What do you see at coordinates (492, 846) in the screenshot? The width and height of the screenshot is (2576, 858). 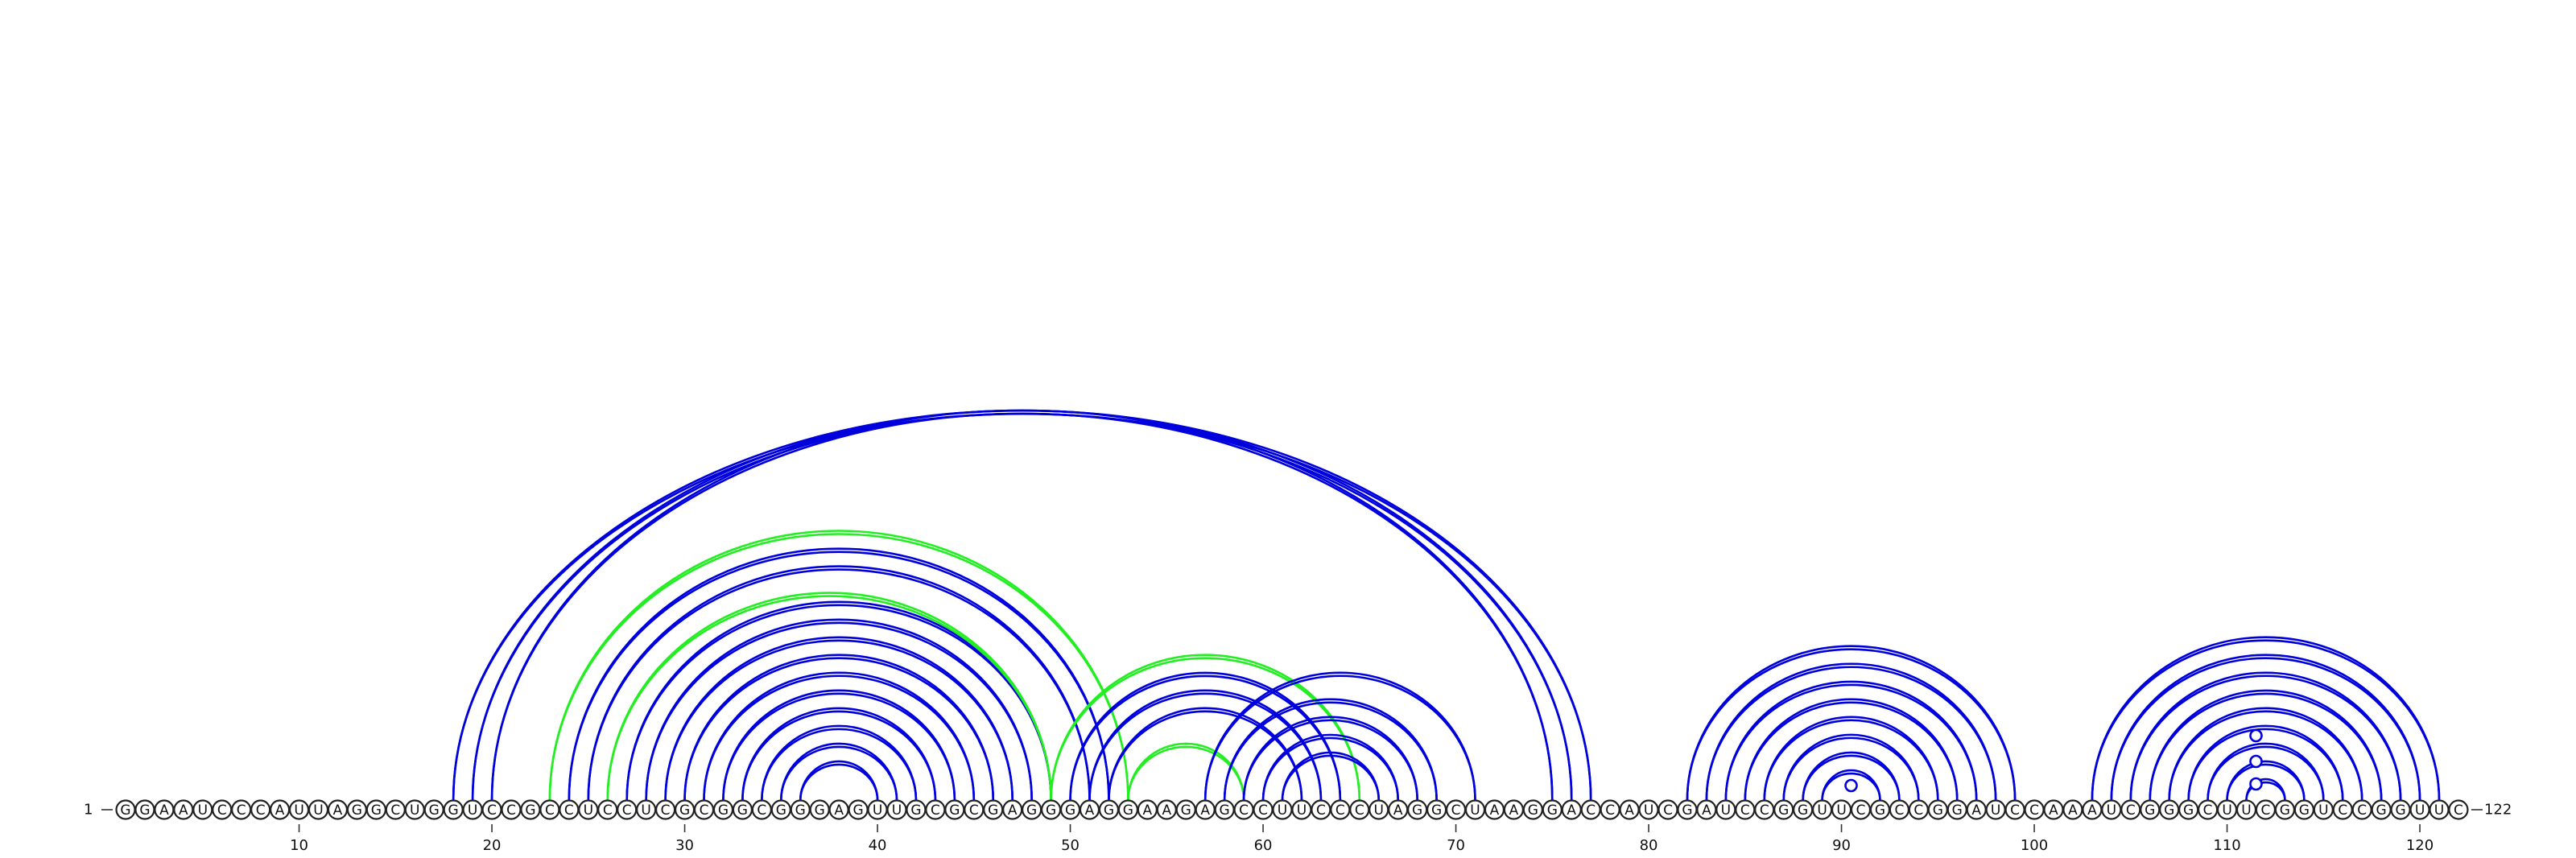 I see `tick-label: 20` at bounding box center [492, 846].